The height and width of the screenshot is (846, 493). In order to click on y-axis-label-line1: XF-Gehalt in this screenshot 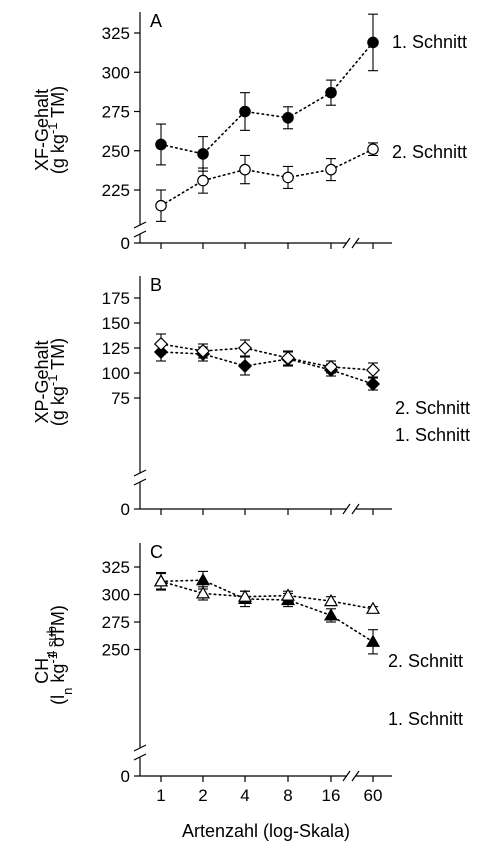, I will do `click(42, 130)`.